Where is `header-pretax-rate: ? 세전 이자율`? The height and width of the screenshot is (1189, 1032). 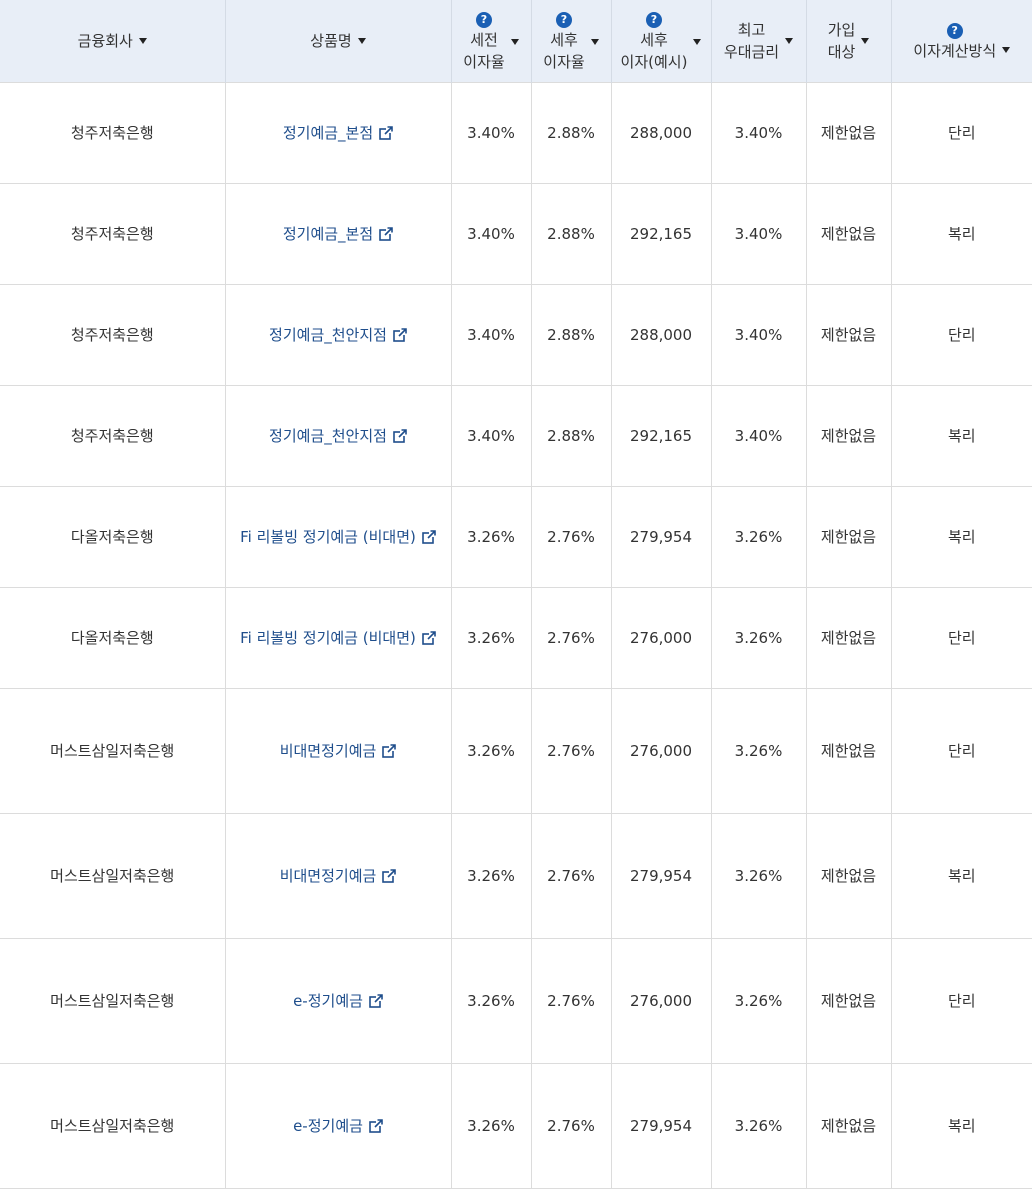 header-pretax-rate: ? 세전 이자율 is located at coordinates (491, 41).